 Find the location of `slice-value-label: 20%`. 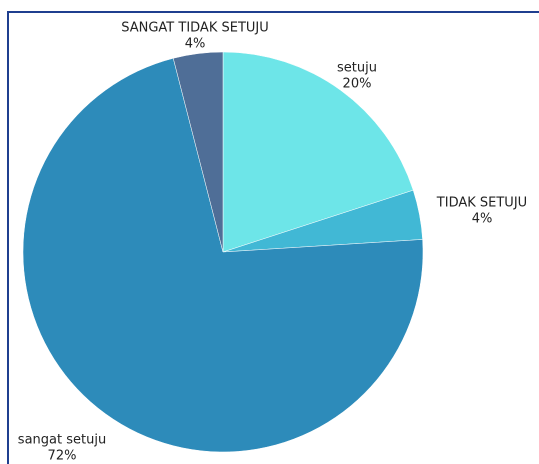

slice-value-label: 20% is located at coordinates (357, 84).